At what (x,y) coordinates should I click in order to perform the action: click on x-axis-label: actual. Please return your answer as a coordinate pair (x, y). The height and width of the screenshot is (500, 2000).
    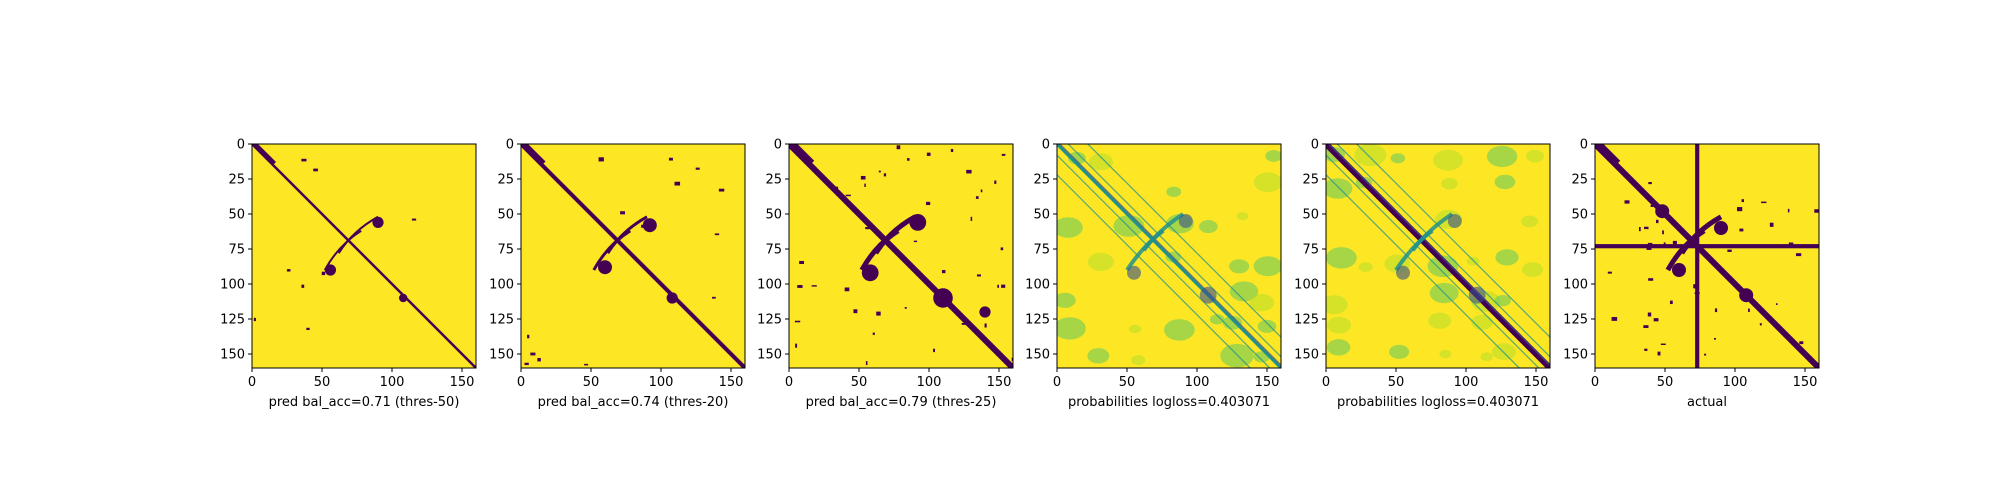
    Looking at the image, I should click on (1707, 402).